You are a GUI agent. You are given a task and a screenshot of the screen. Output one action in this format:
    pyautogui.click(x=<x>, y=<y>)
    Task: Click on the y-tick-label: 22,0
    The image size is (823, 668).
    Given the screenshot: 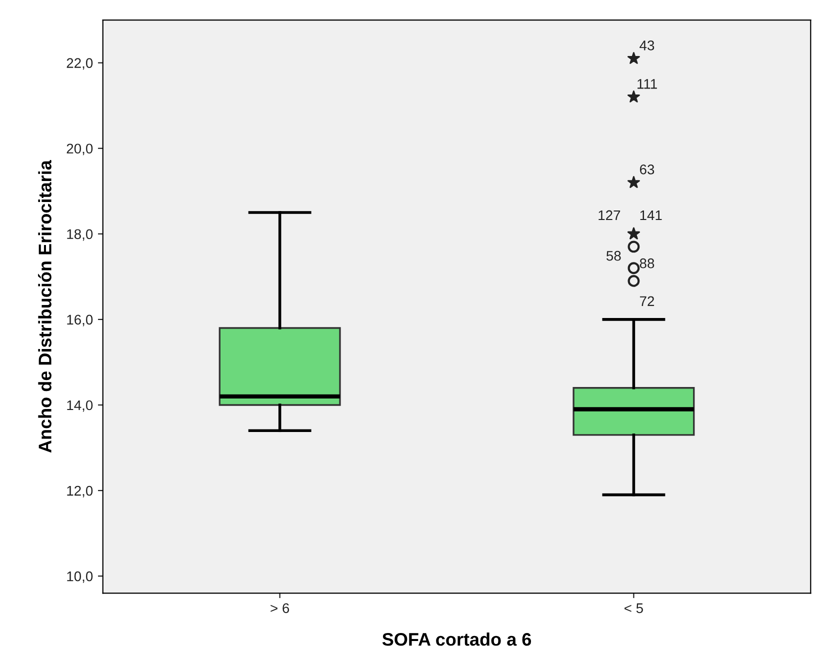 What is the action you would take?
    pyautogui.click(x=79, y=64)
    